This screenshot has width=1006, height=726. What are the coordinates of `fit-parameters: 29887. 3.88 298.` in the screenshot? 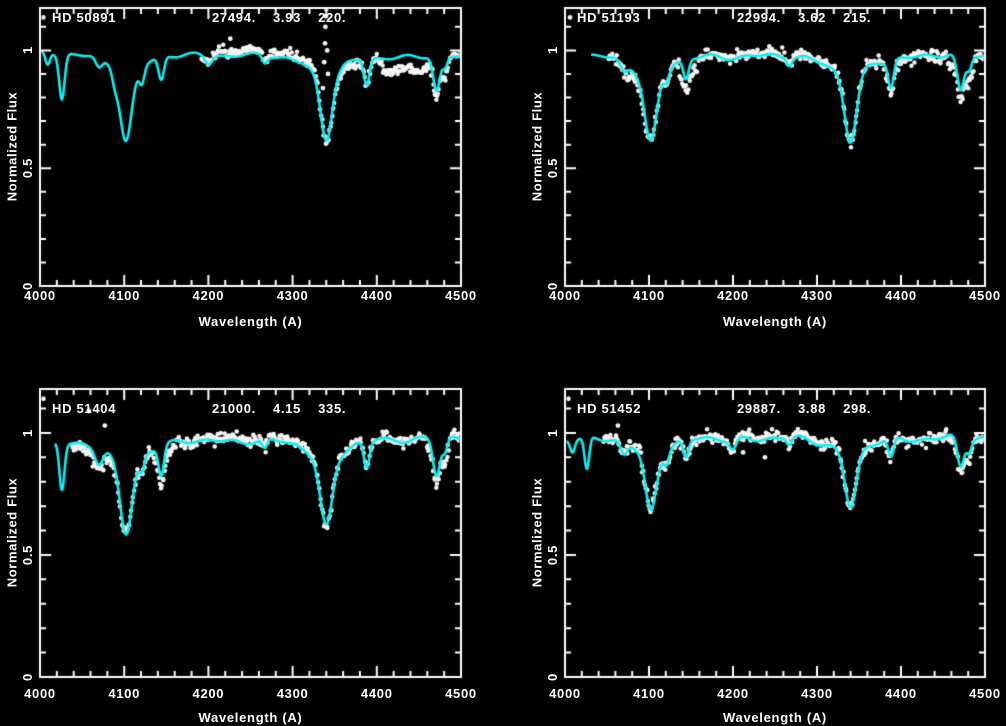 It's located at (804, 408).